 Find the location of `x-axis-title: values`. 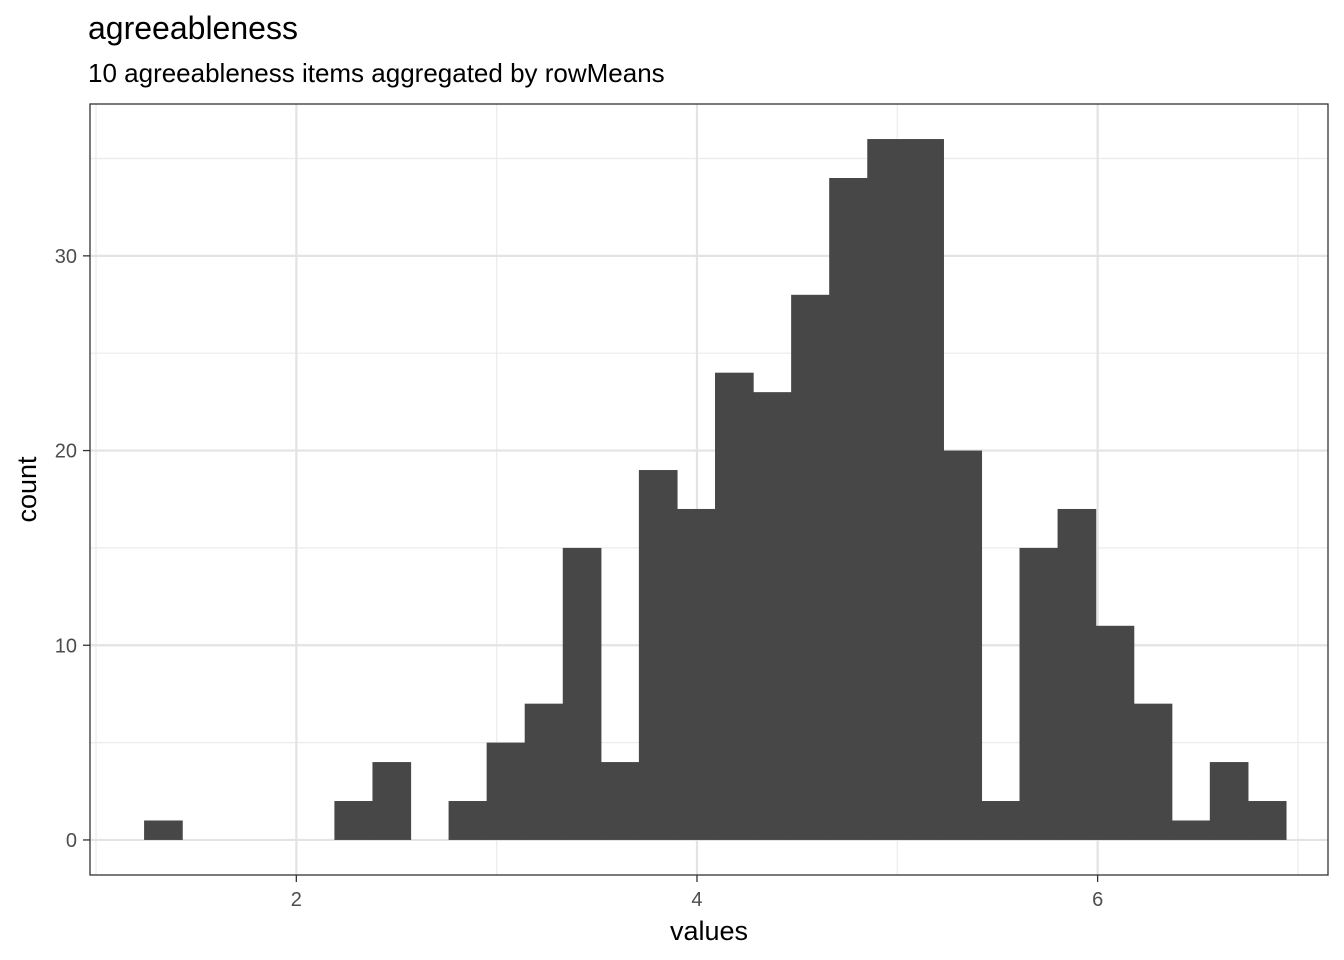

x-axis-title: values is located at coordinates (709, 931).